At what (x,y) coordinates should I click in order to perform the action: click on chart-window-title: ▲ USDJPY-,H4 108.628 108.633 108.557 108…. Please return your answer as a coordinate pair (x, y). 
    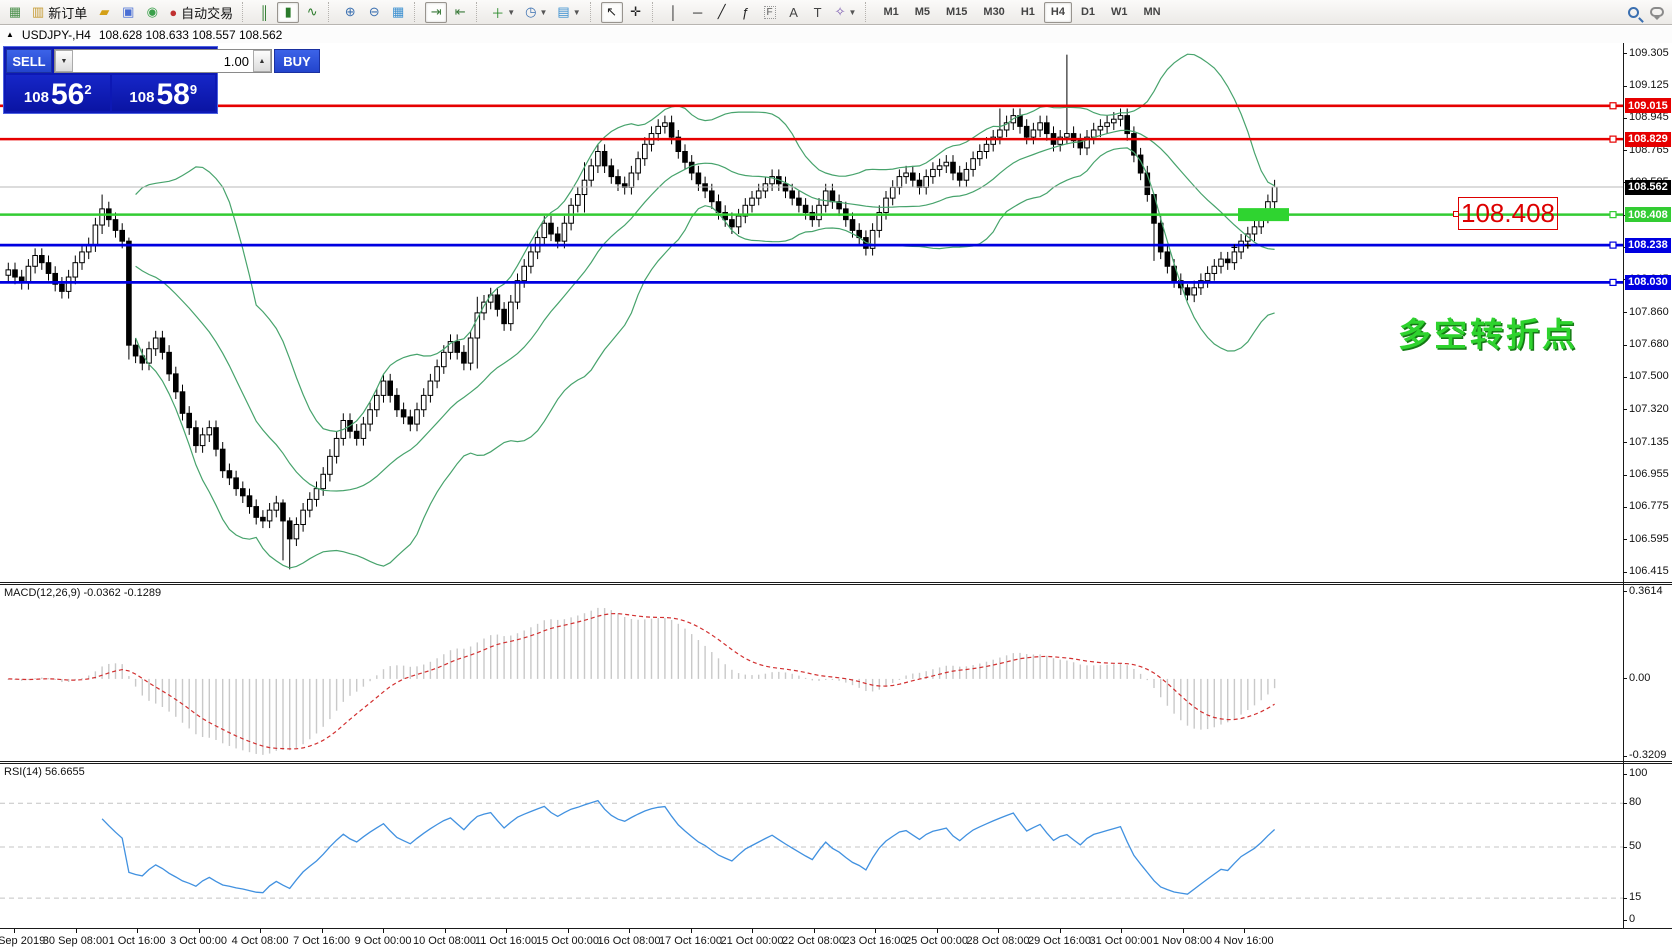
    Looking at the image, I should click on (836, 34).